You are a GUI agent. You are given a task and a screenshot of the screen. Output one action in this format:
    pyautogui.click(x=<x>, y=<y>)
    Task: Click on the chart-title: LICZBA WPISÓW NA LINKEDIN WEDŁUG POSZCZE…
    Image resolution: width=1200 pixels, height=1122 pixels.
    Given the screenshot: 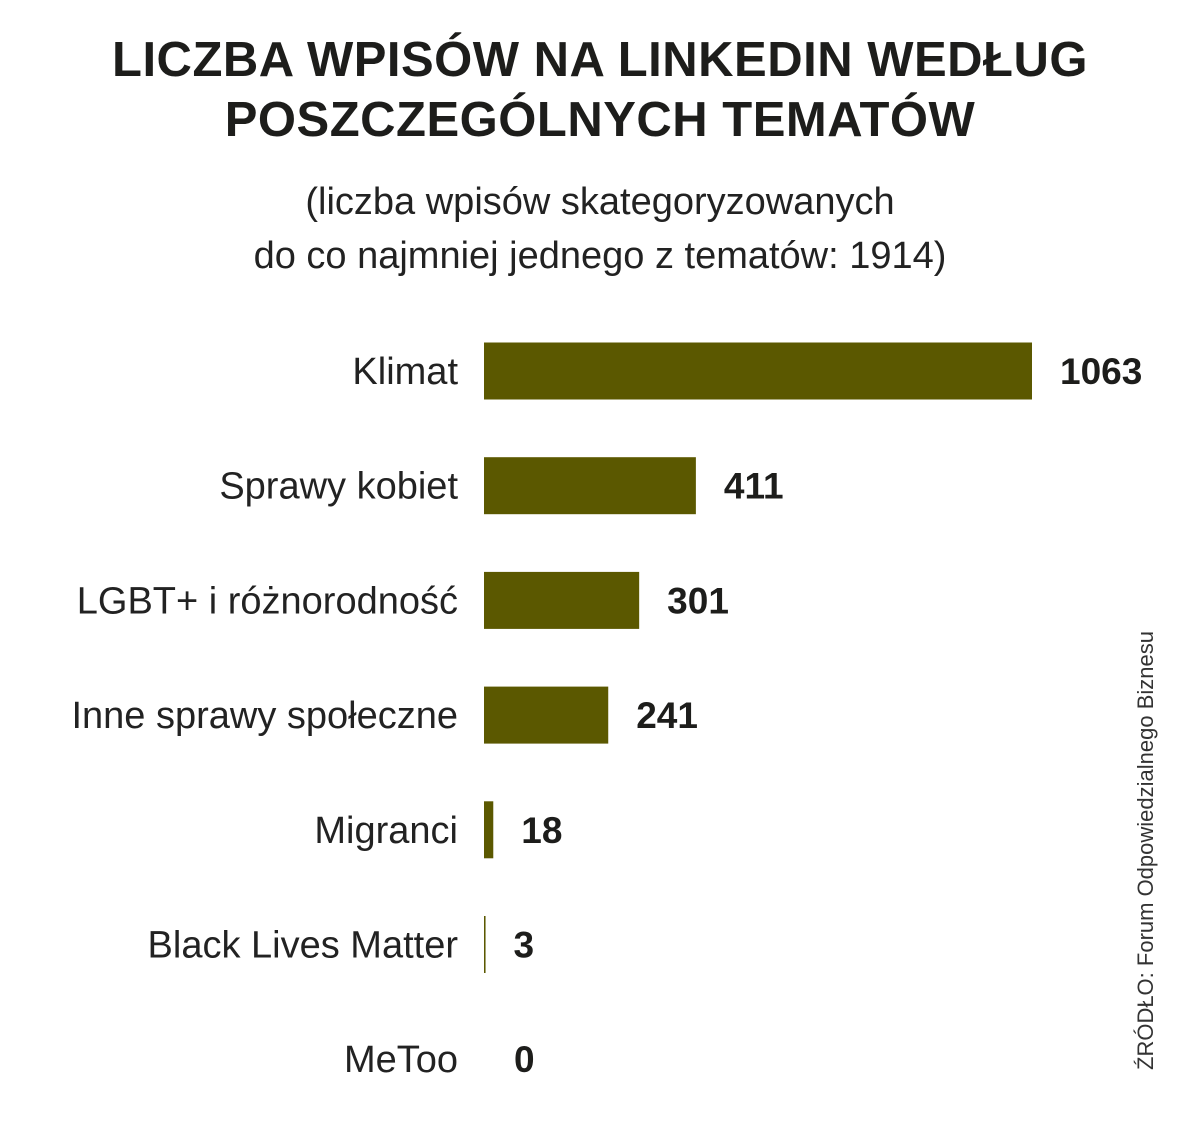 What is the action you would take?
    pyautogui.click(x=600, y=90)
    